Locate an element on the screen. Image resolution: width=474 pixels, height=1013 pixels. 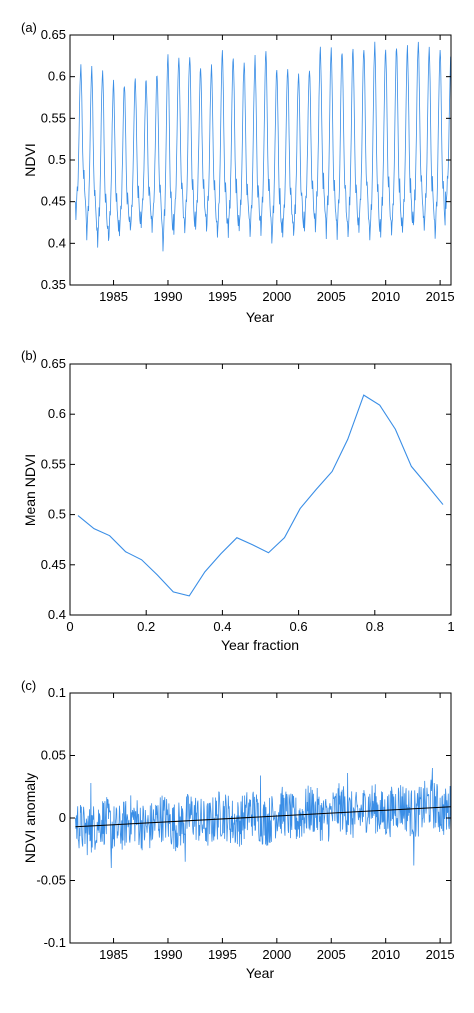
panel-a-ytick-label: 0.4 is located at coordinates (57, 242).